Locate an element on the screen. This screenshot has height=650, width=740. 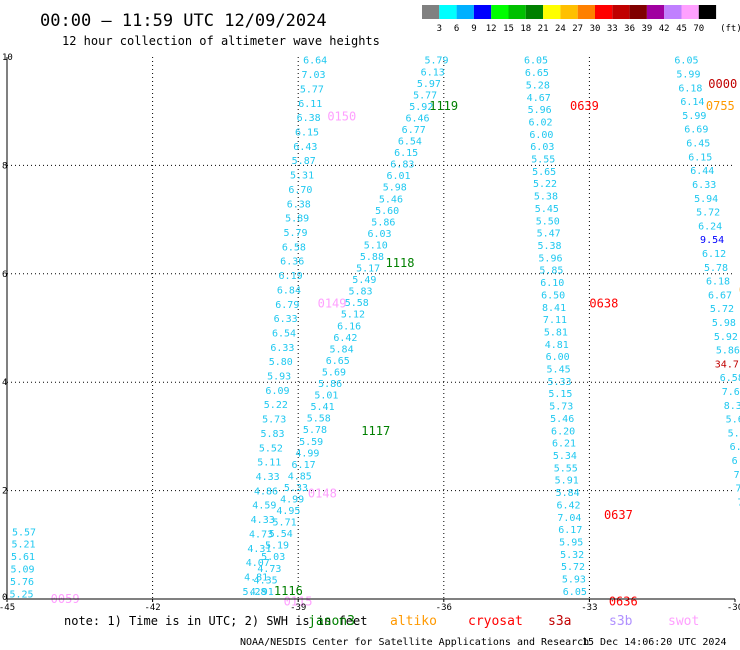
wave-height-value: 6.13 is located at coordinates (433, 72).